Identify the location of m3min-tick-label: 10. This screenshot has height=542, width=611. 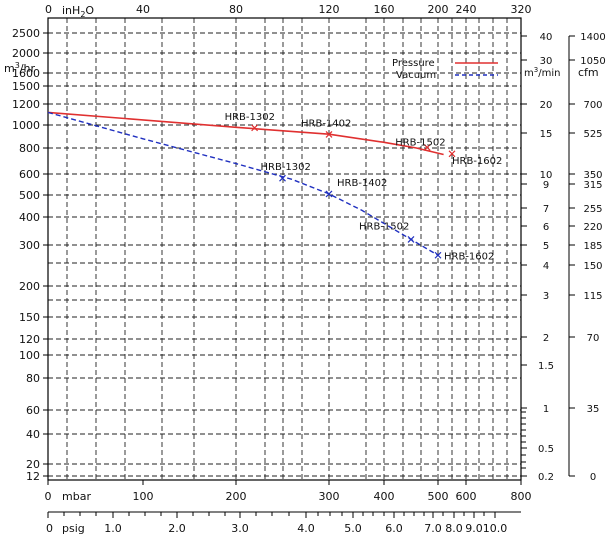
(546, 175).